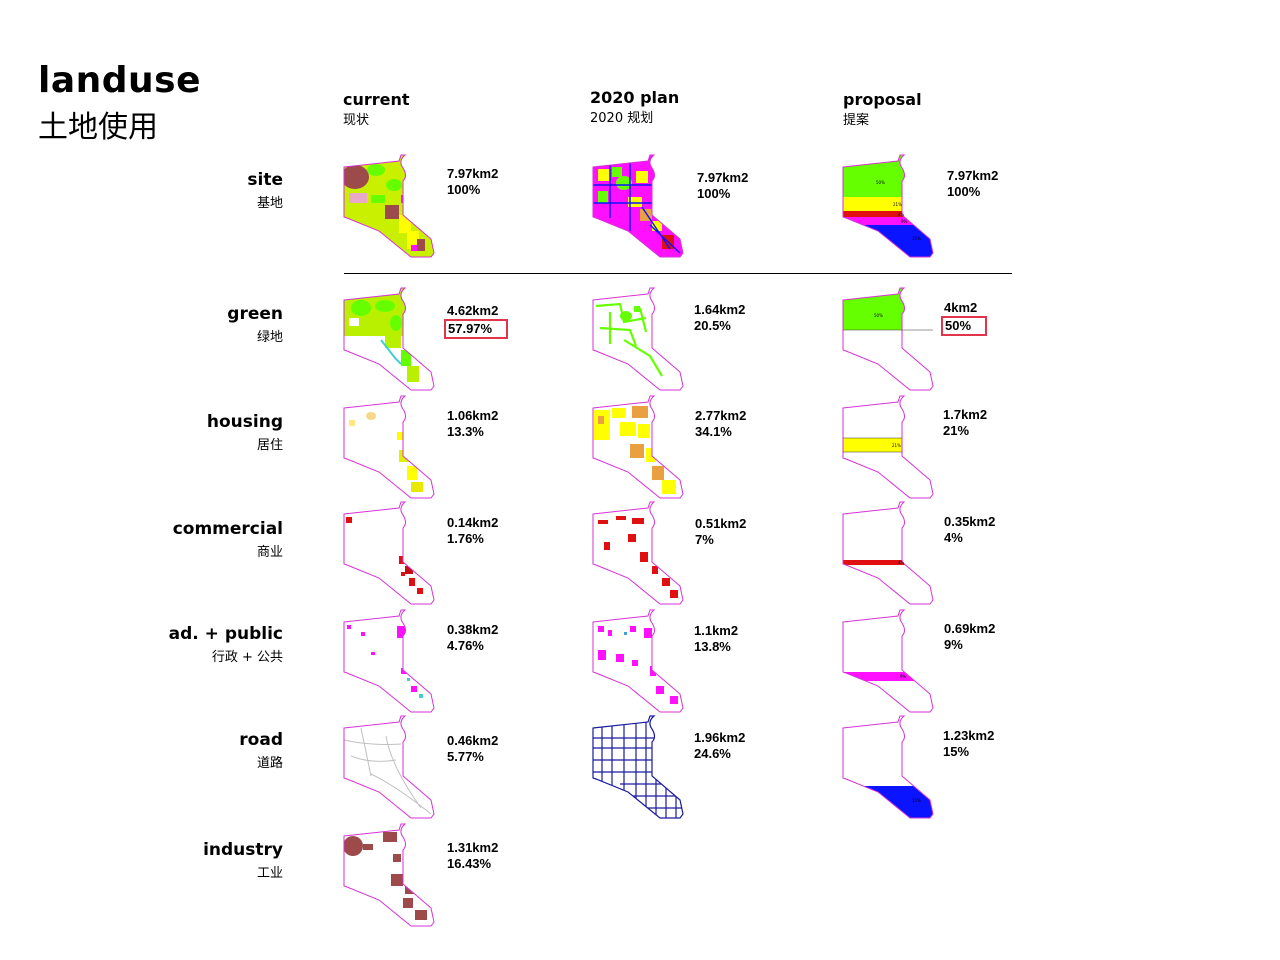 The height and width of the screenshot is (960, 1280). Describe the element at coordinates (638, 553) in the screenshot. I see `commercial-map-2020-plan` at that location.